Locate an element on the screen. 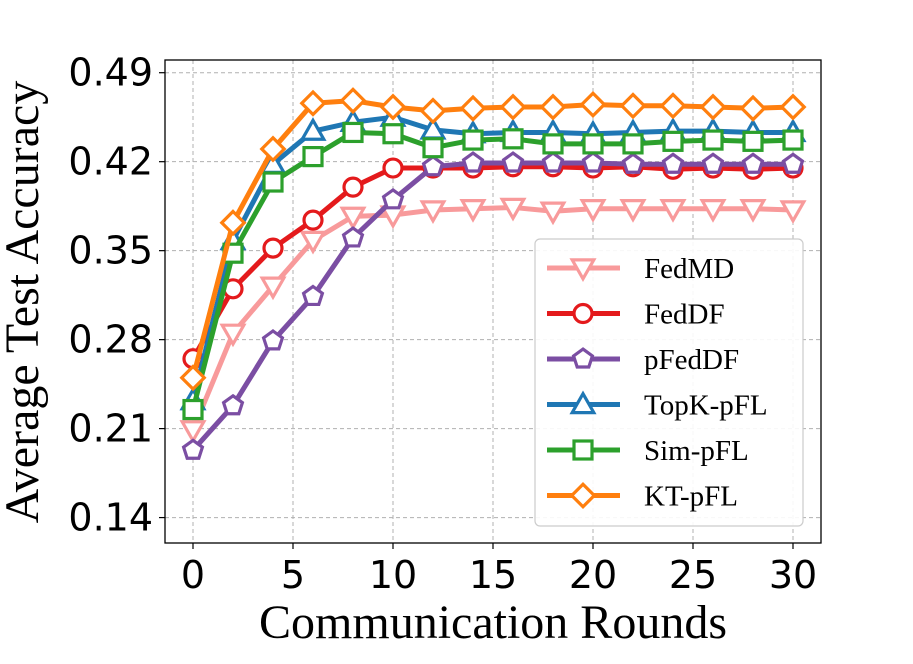 This screenshot has height=664, width=913. legend-marker-sim-pfl is located at coordinates (583, 450).